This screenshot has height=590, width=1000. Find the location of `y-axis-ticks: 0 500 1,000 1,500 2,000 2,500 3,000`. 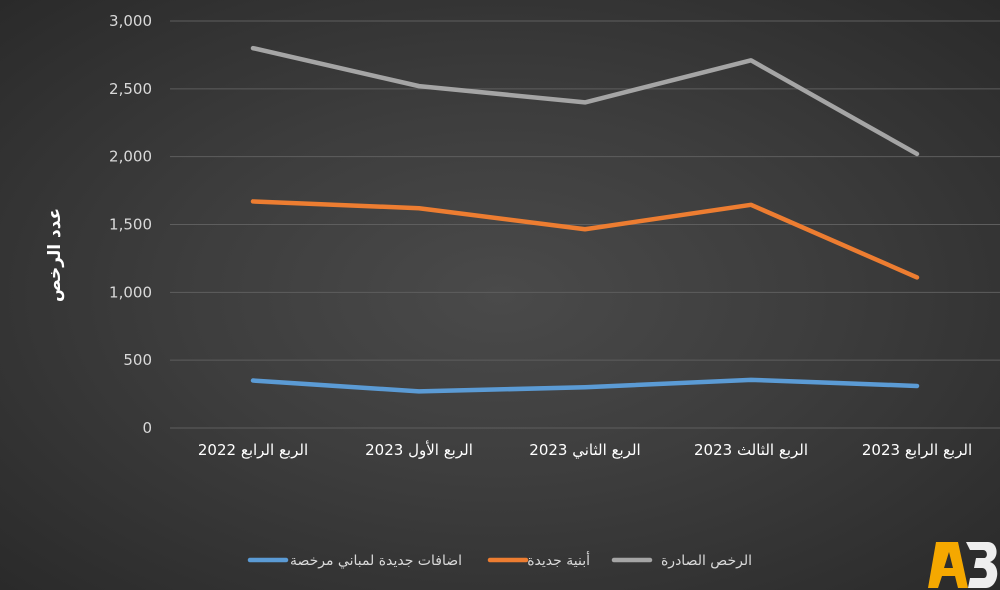

y-axis-ticks: 0 500 1,000 1,500 2,000 2,500 3,000 is located at coordinates (130, 224).